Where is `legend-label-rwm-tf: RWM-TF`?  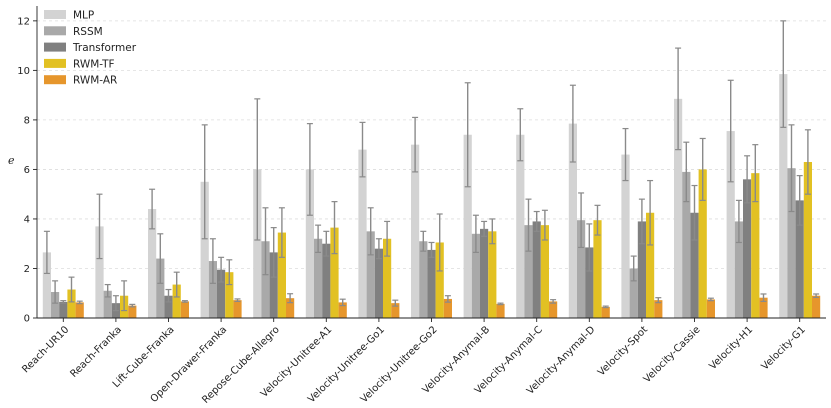
legend-label-rwm-tf: RWM-TF is located at coordinates (94, 64).